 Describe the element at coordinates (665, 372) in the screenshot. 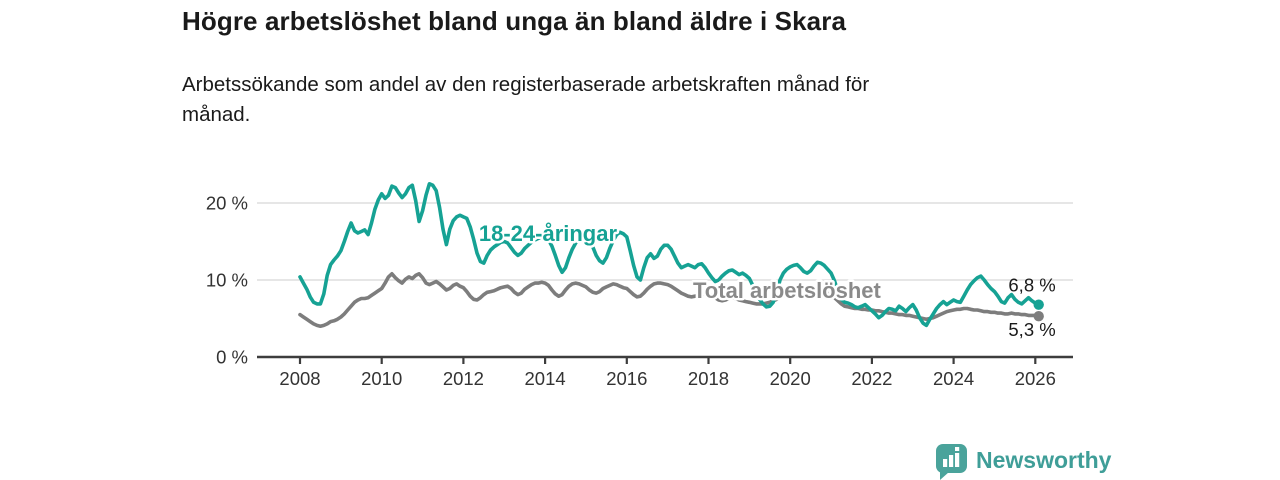

I see `x-axis: 2008 2010 2012 2014 2016 2018 2020 2022 2024 2026` at that location.